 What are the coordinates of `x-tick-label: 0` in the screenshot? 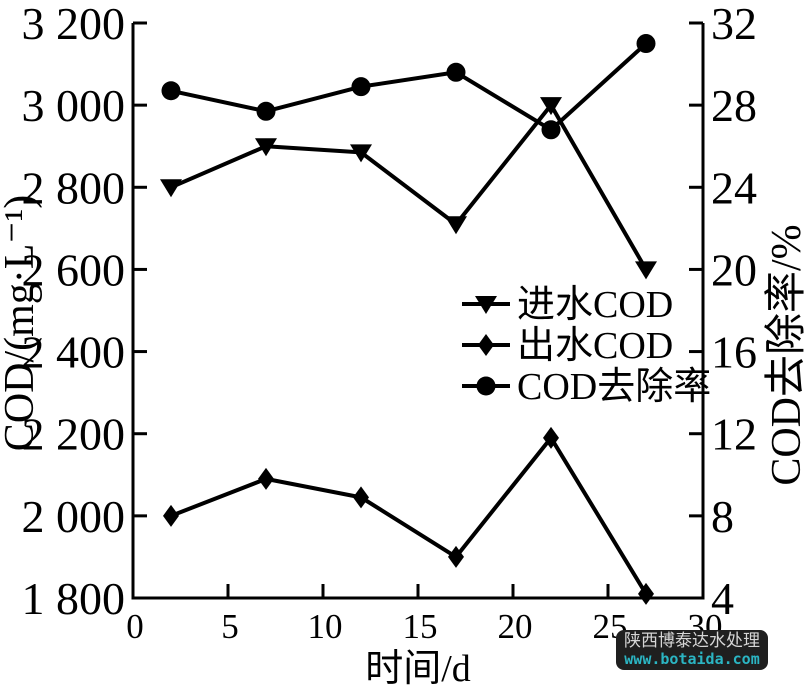 It's located at (135, 626).